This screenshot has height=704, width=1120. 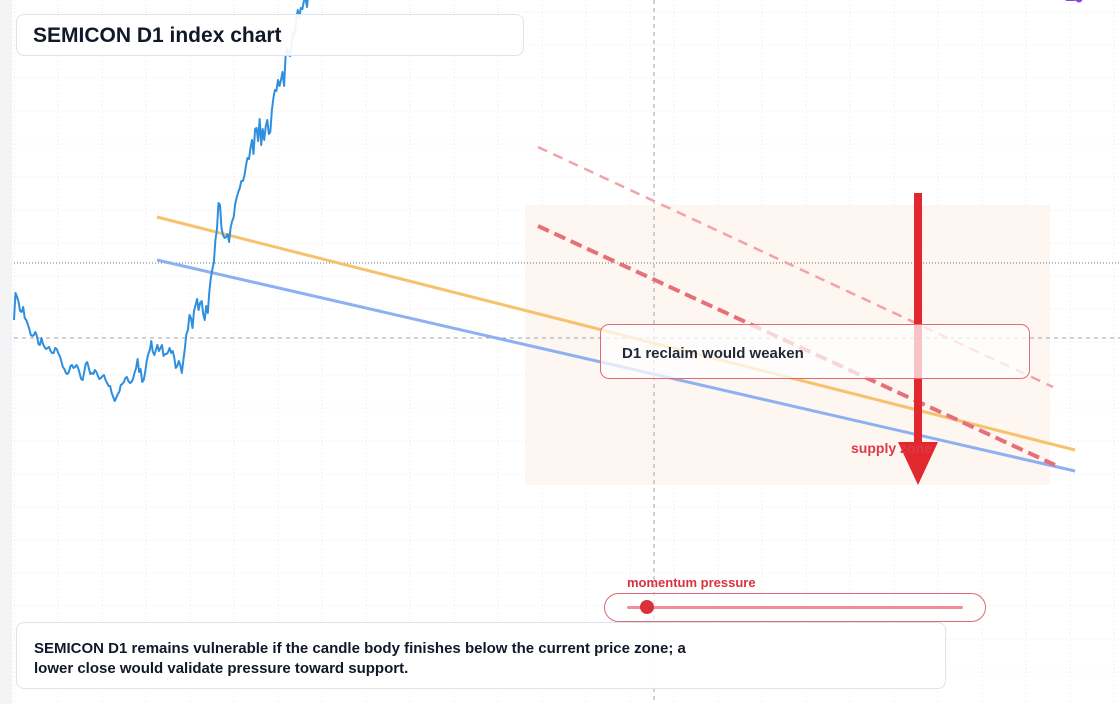 What do you see at coordinates (891, 448) in the screenshot?
I see `supply-zone-label: supply zone` at bounding box center [891, 448].